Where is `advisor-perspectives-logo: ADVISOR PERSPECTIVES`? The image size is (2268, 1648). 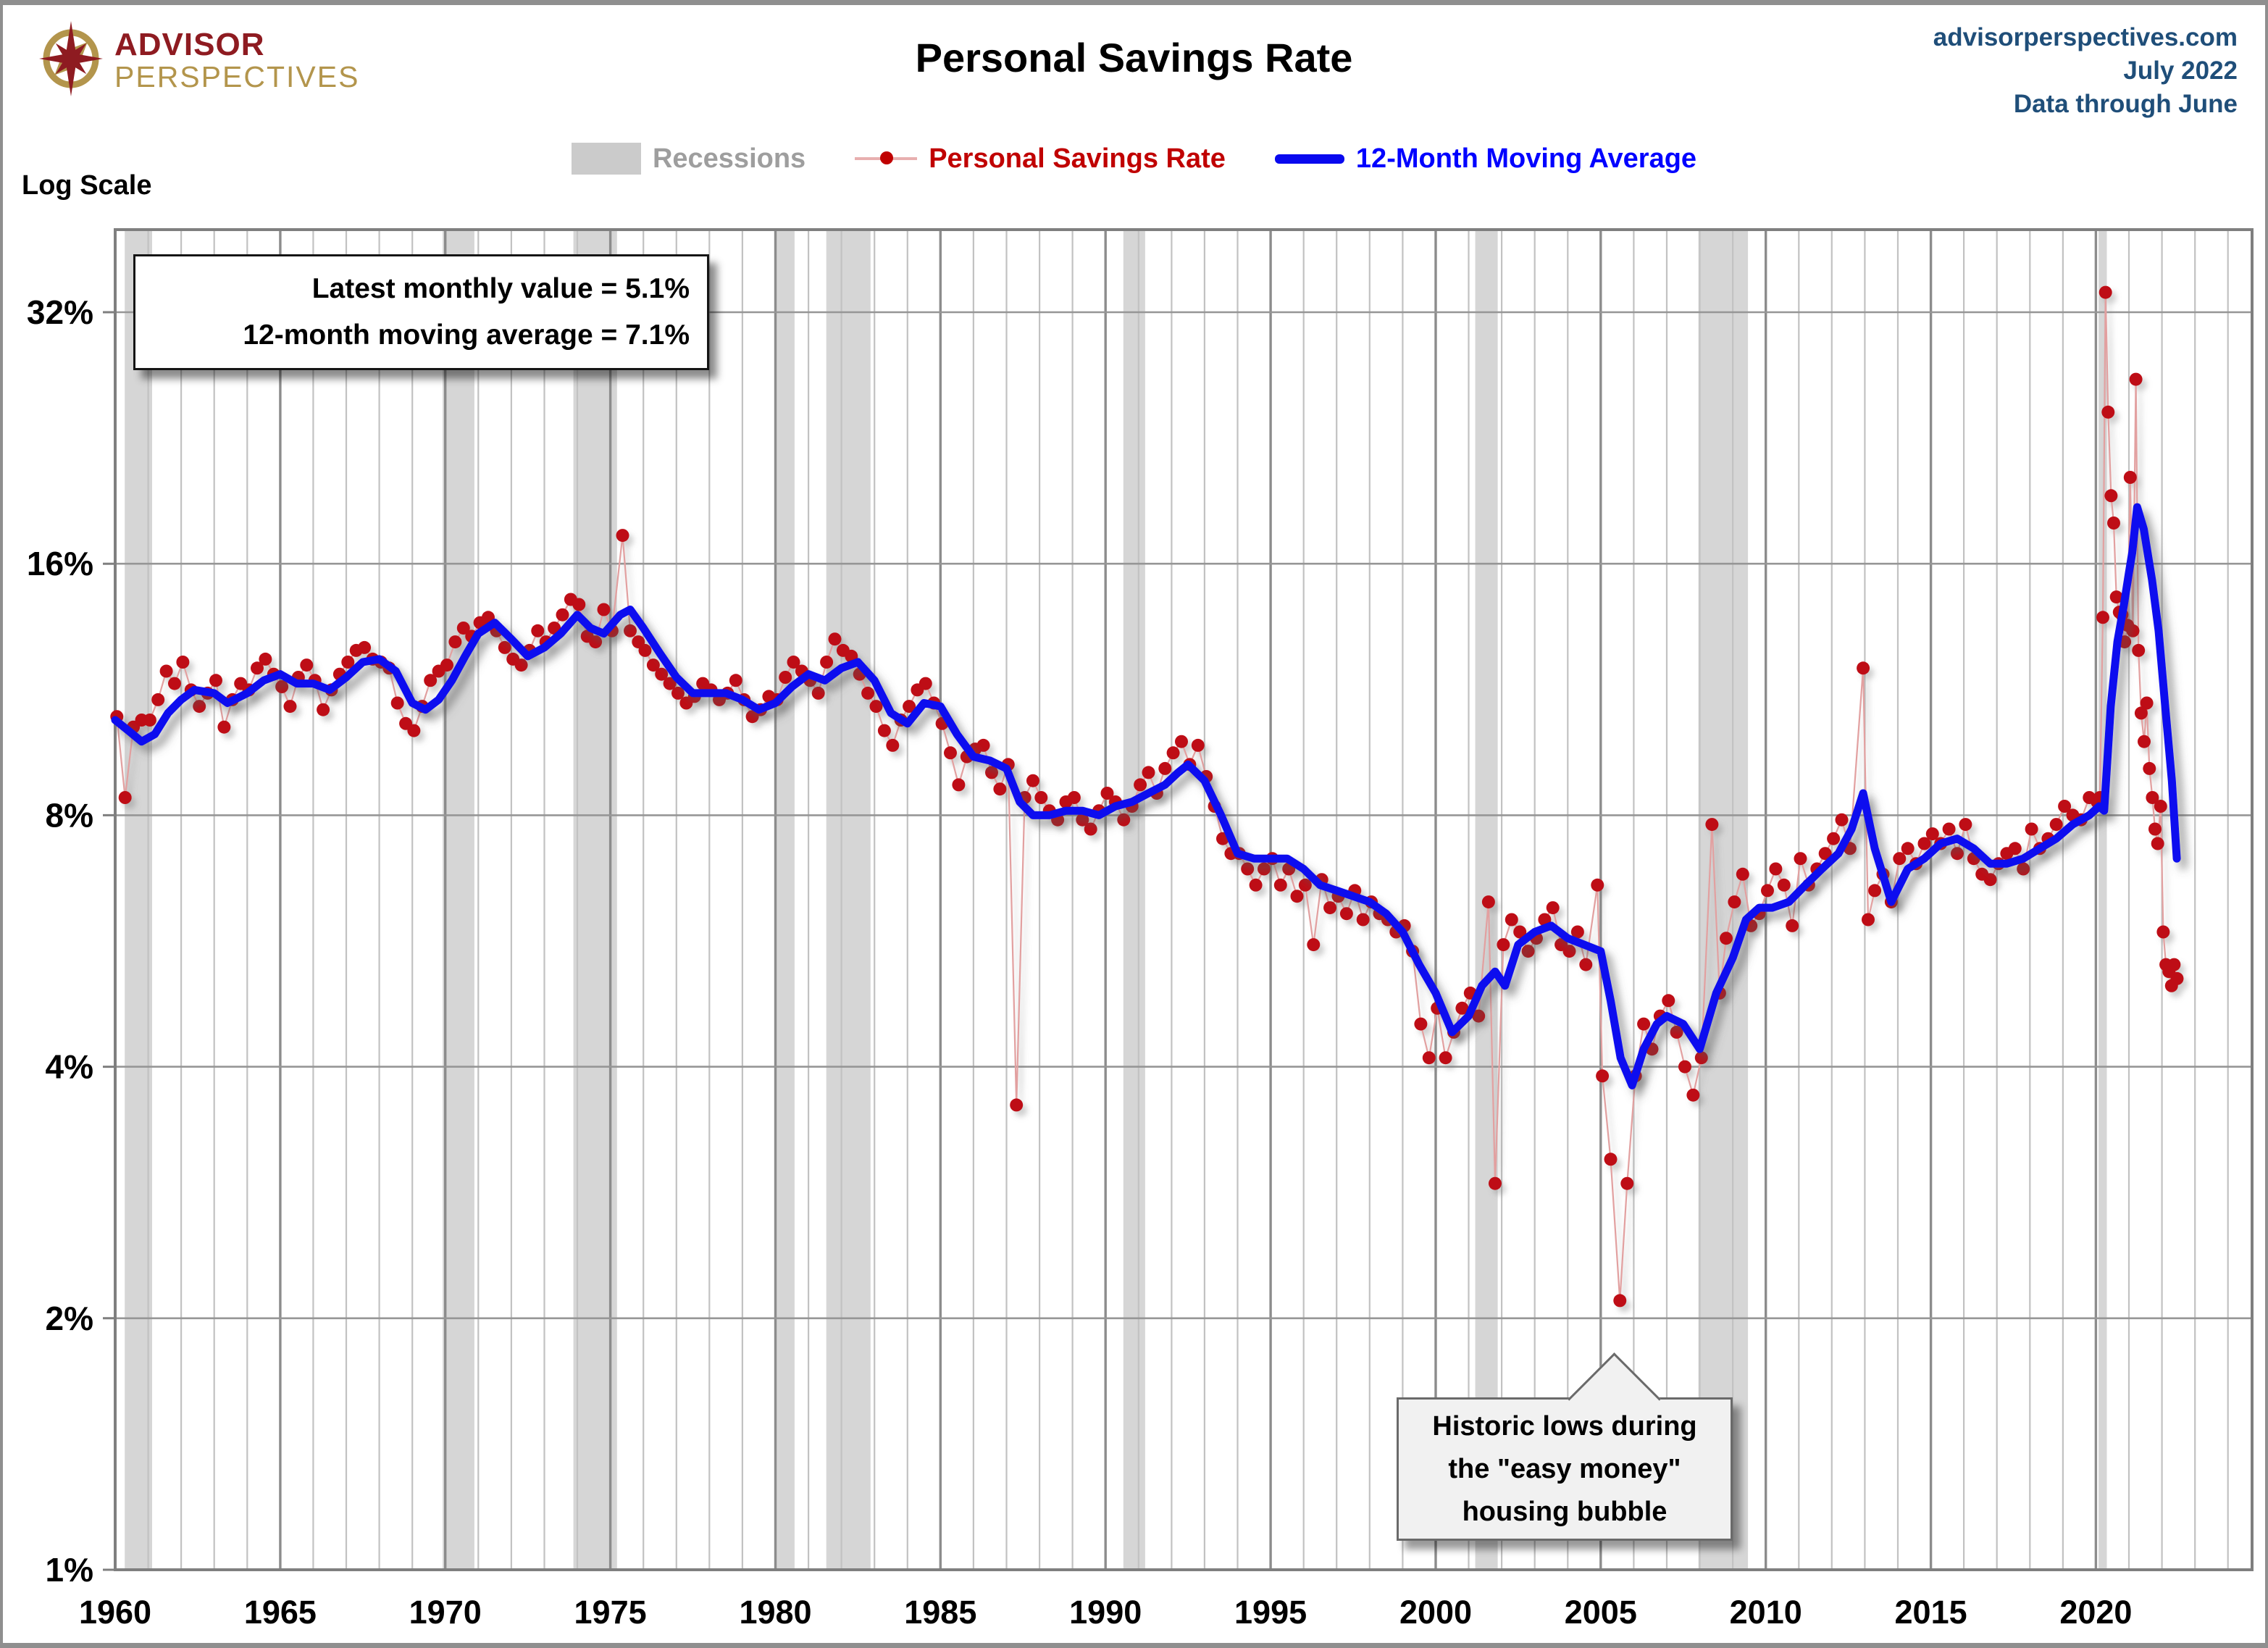
advisor-perspectives-logo: ADVISOR PERSPECTIVES is located at coordinates (199, 60).